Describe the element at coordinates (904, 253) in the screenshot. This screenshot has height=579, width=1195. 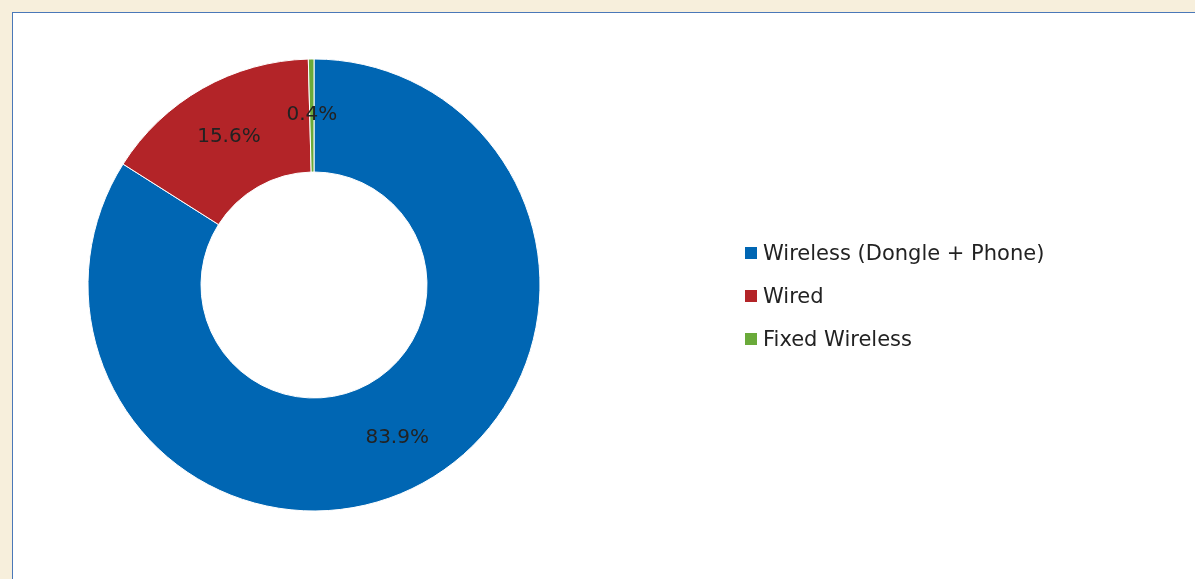
I see `legend-label: Wireless (Dongle + Phone)` at that location.